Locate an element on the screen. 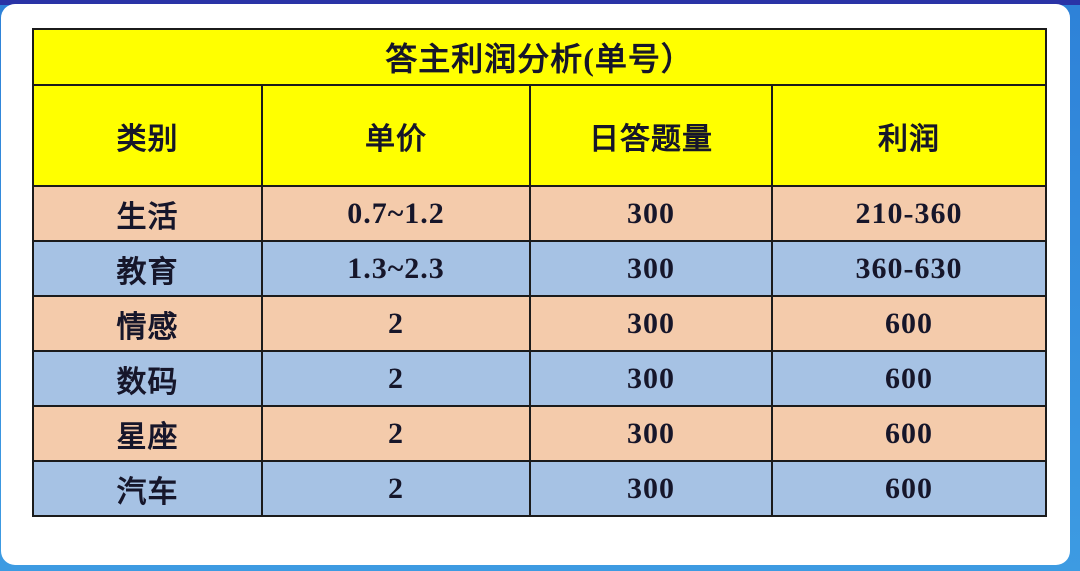 This screenshot has height=571, width=1080. cell-category: 汽车 is located at coordinates (147, 488).